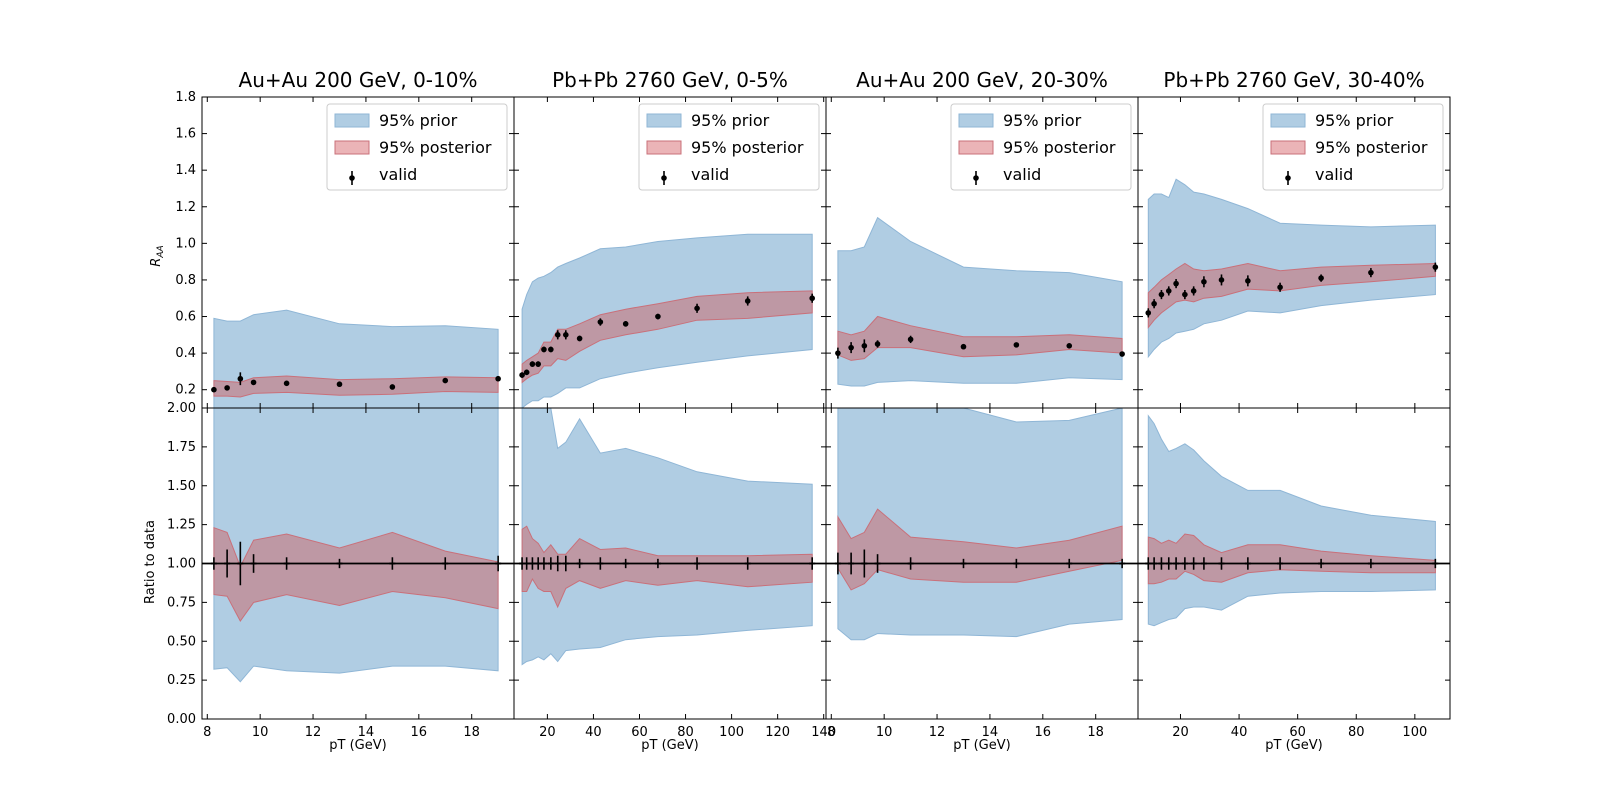 This screenshot has height=800, width=1600. Describe the element at coordinates (181, 641) in the screenshot. I see `y-tick-label: 0.50` at that location.